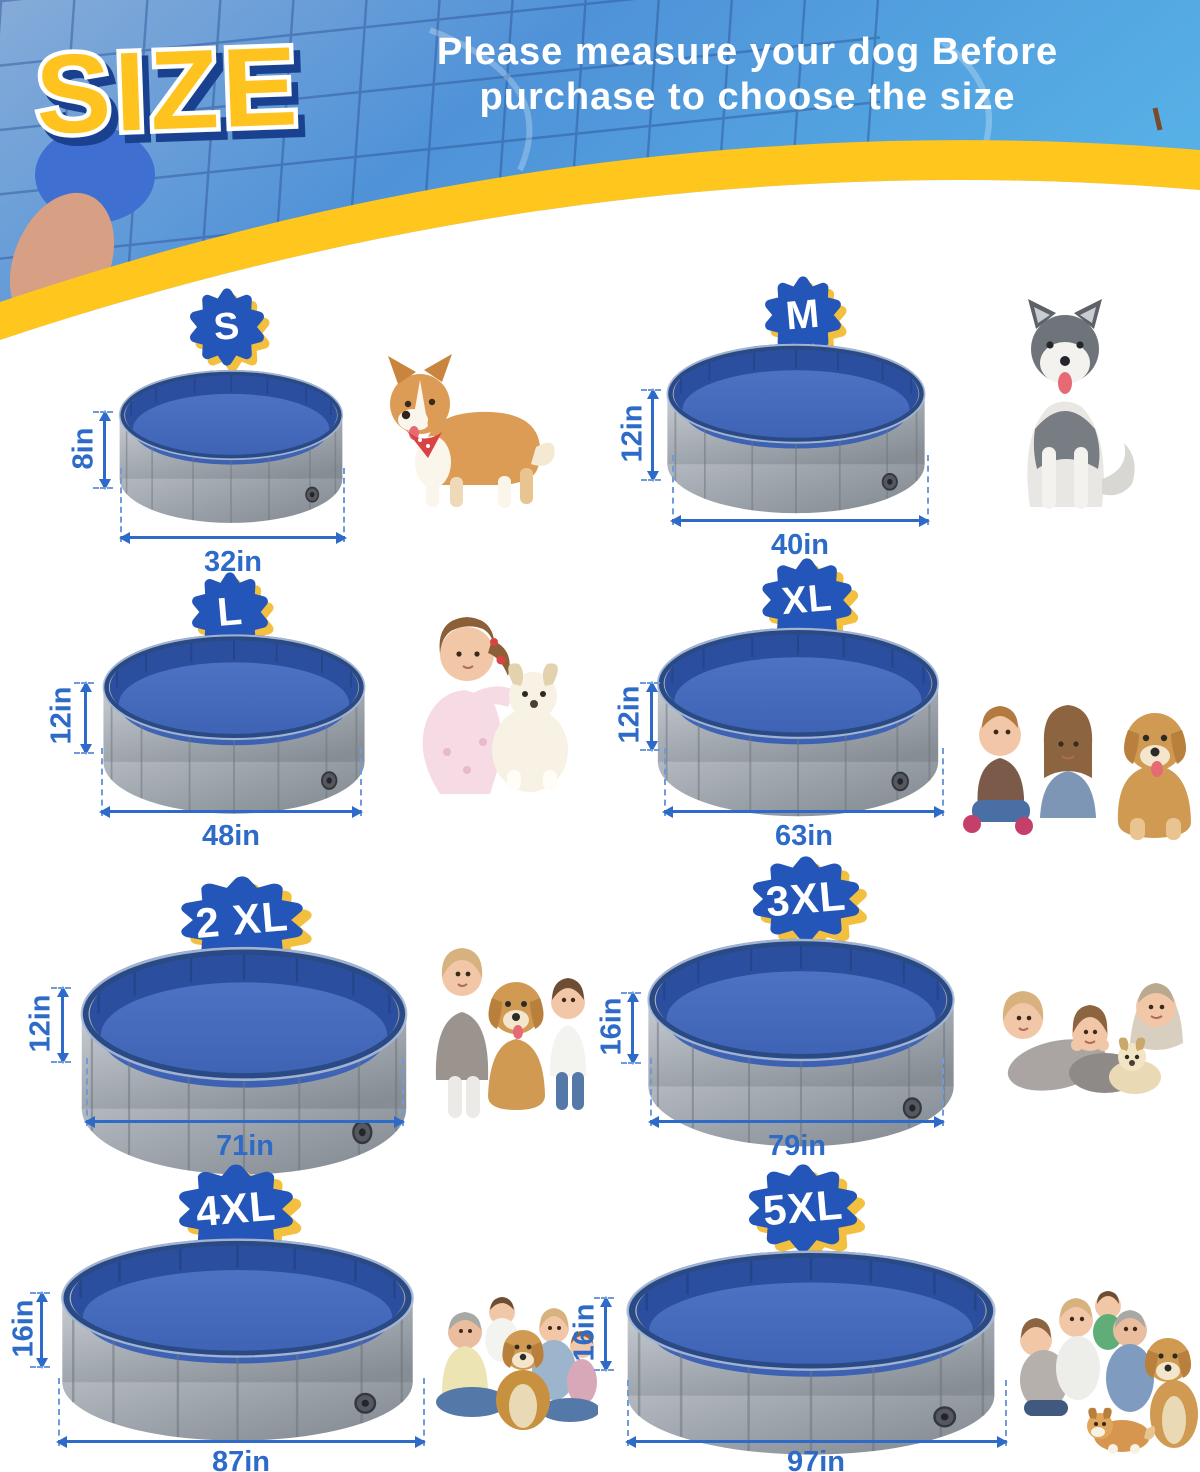  Describe the element at coordinates (241, 1459) in the screenshot. I see `pool-diameter-label: 87in` at that location.